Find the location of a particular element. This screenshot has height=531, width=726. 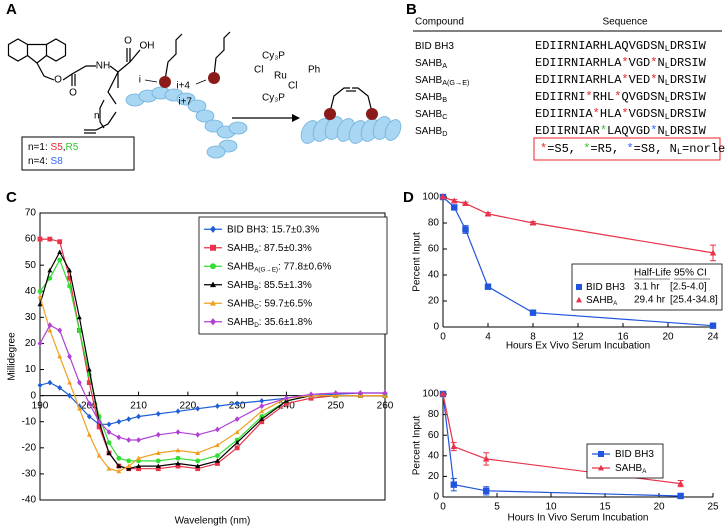

peptide-unfolded is located at coordinates (186, 95).